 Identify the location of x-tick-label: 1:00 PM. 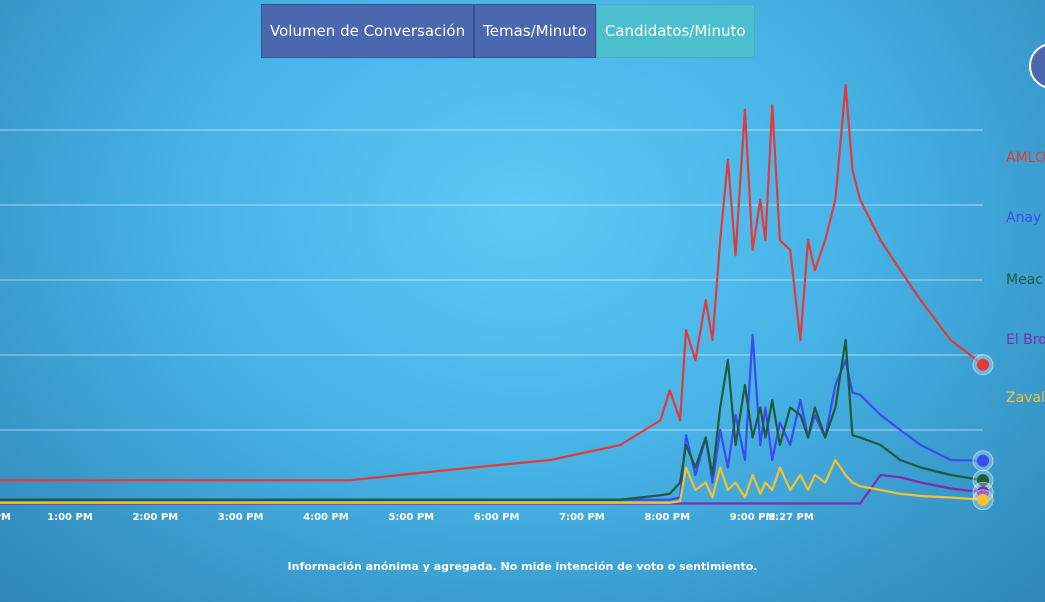
(70, 517).